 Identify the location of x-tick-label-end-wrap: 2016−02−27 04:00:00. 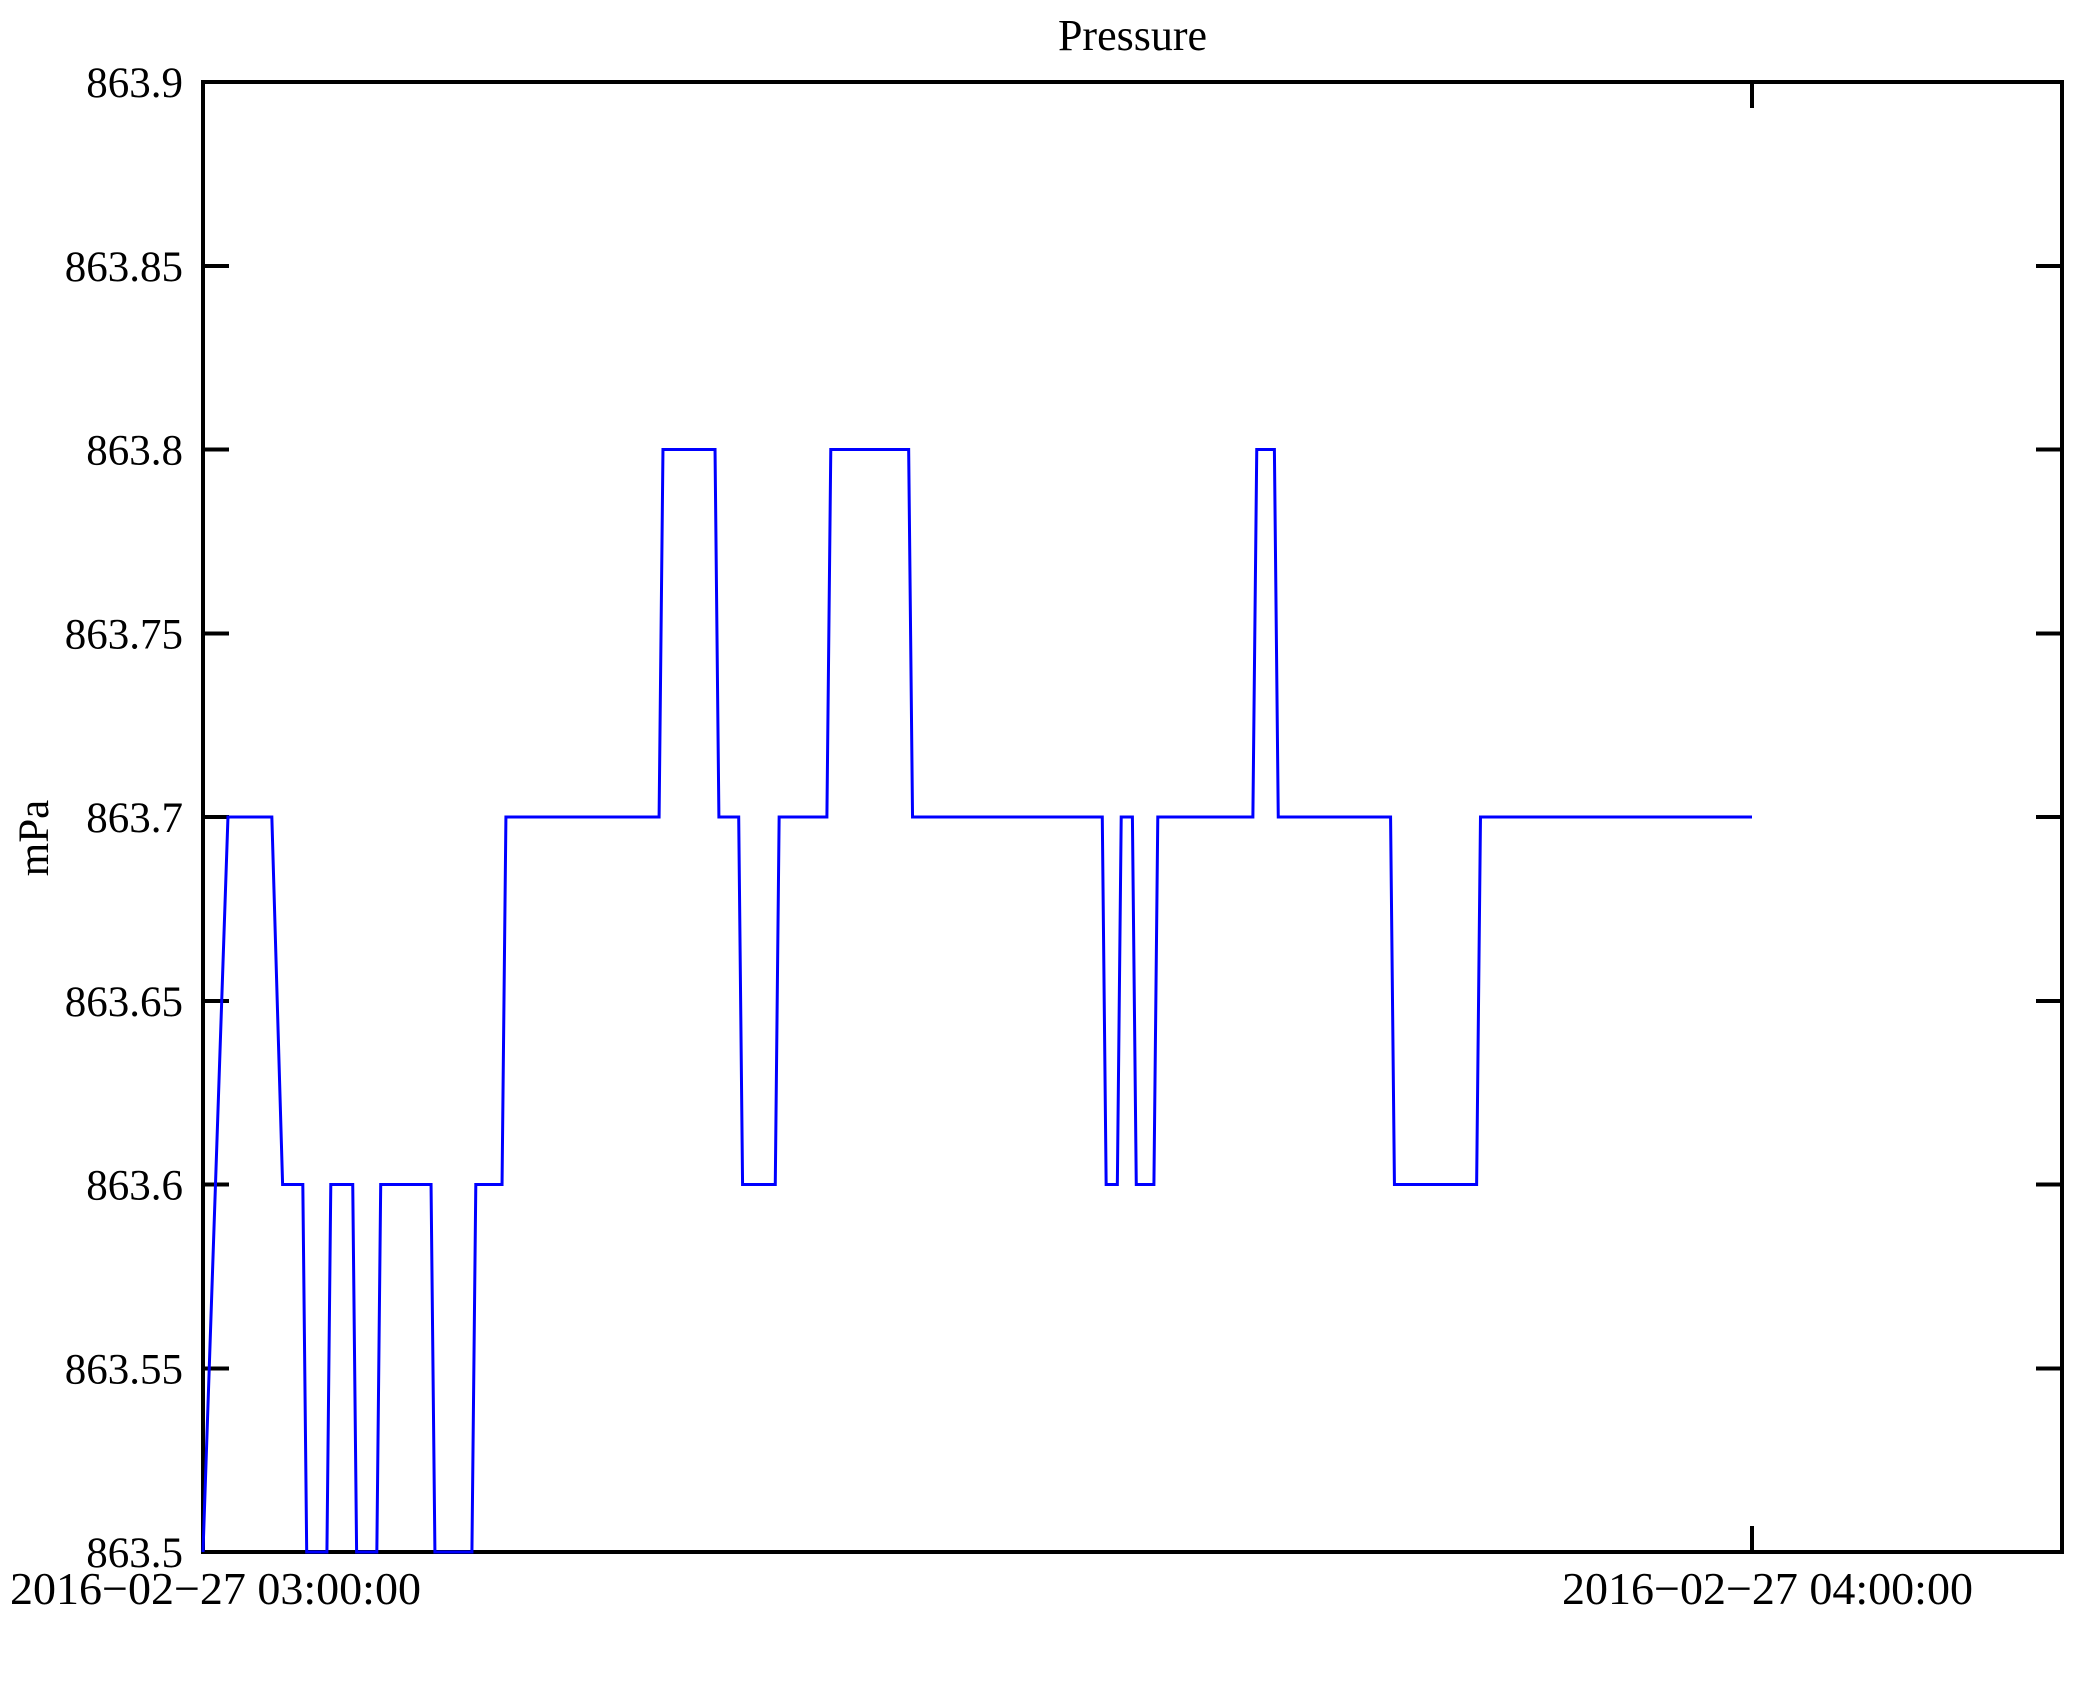
(1767, 1588).